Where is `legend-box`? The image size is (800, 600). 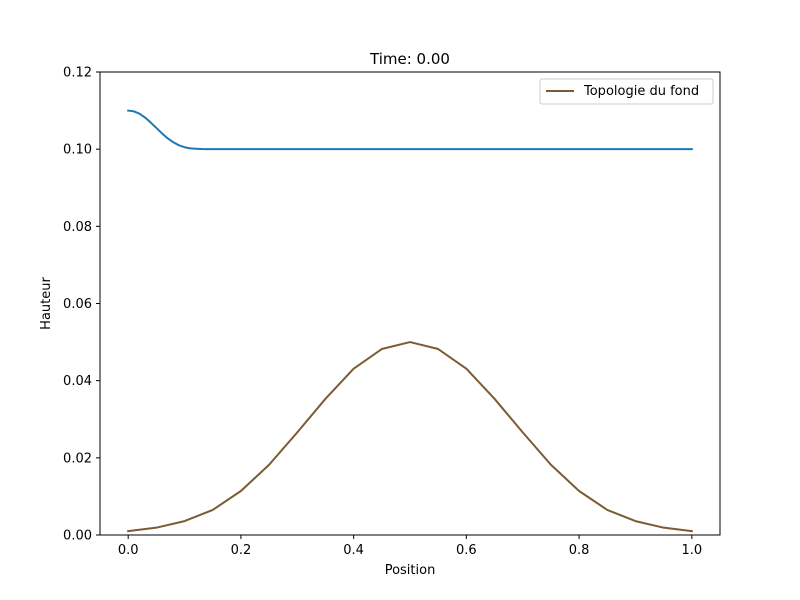
legend-box is located at coordinates (626, 91).